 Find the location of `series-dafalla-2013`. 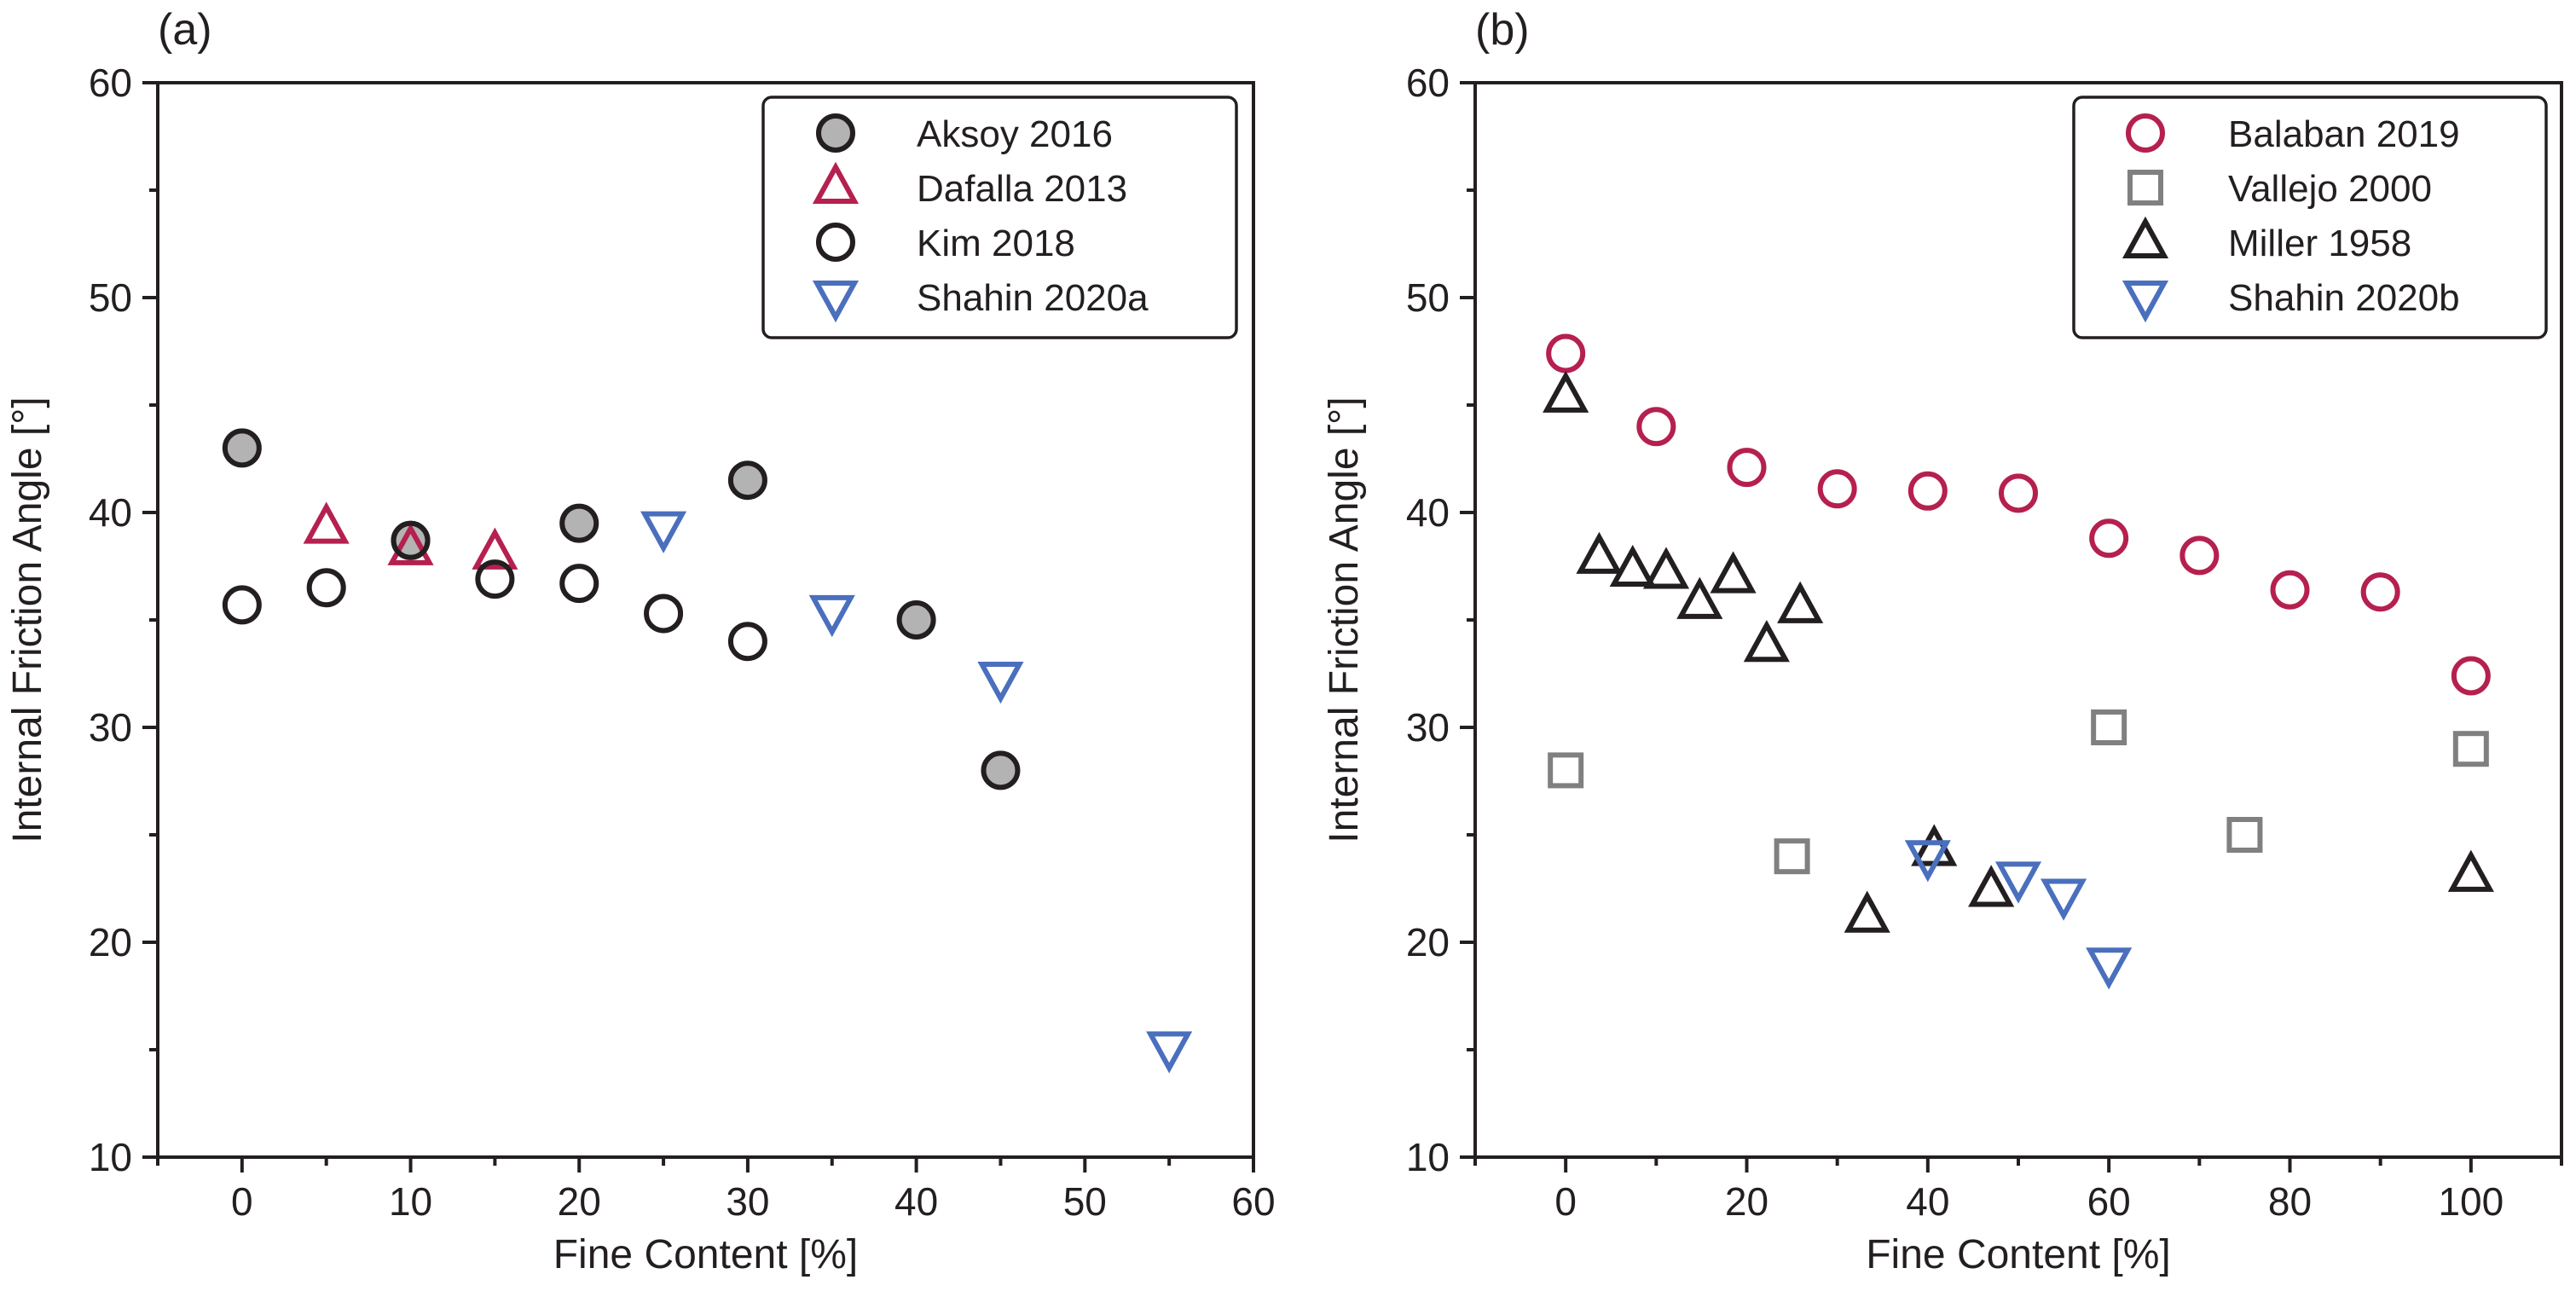

series-dafalla-2013 is located at coordinates (410, 535).